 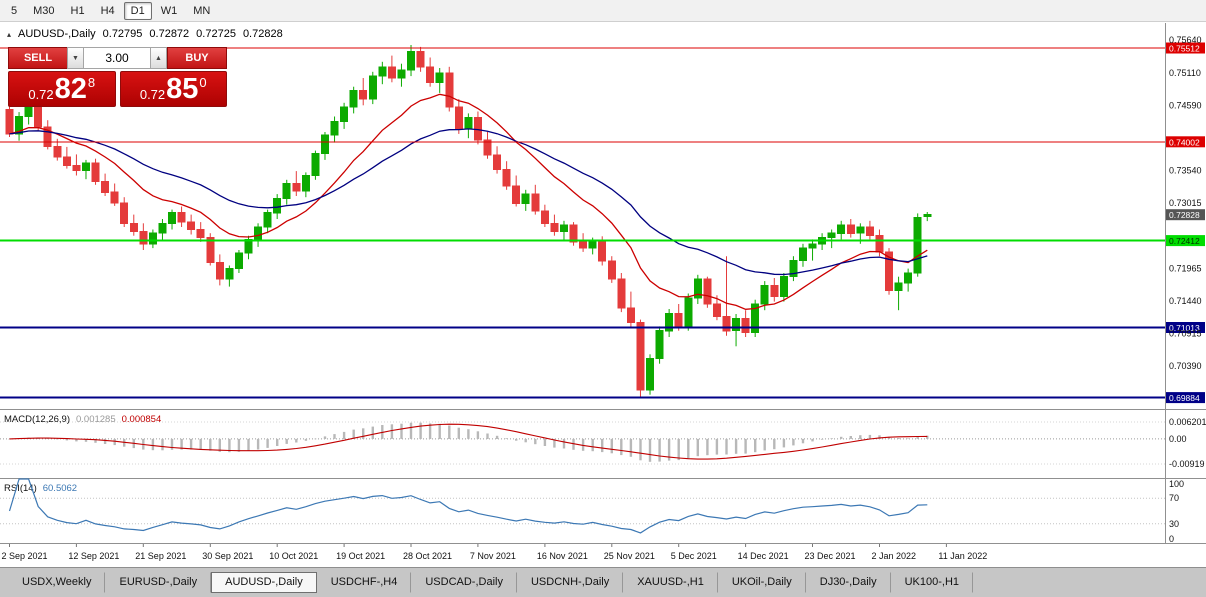 What do you see at coordinates (158, 582) in the screenshot?
I see `chart-tab-eurusd-daily: EURUSD-,Daily` at bounding box center [158, 582].